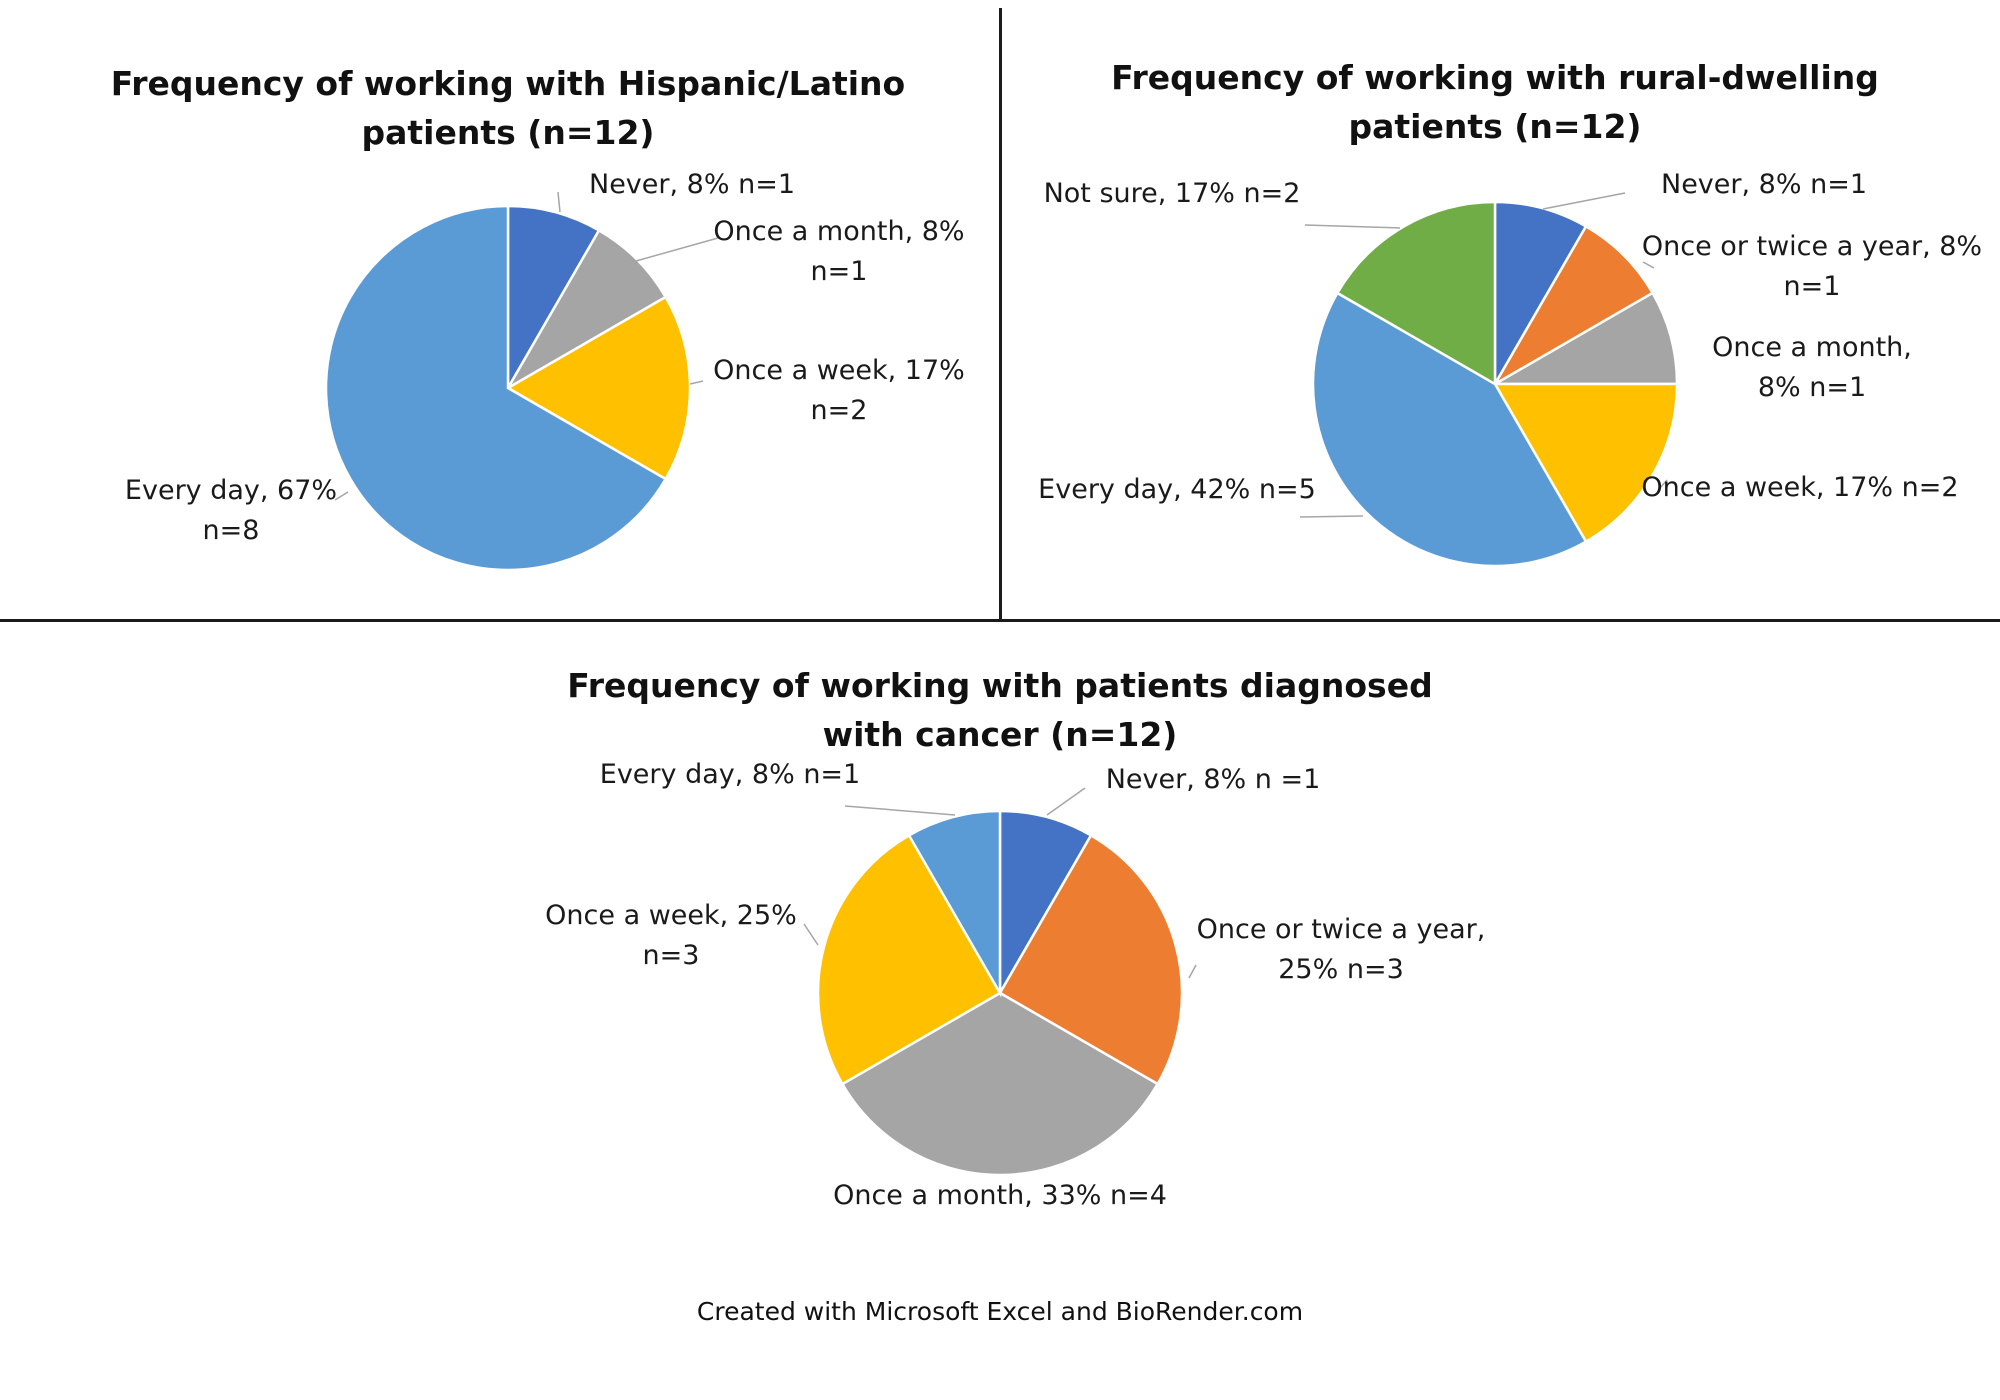 This screenshot has height=1400, width=2000. I want to click on data-label-line: n=2, so click(839, 410).